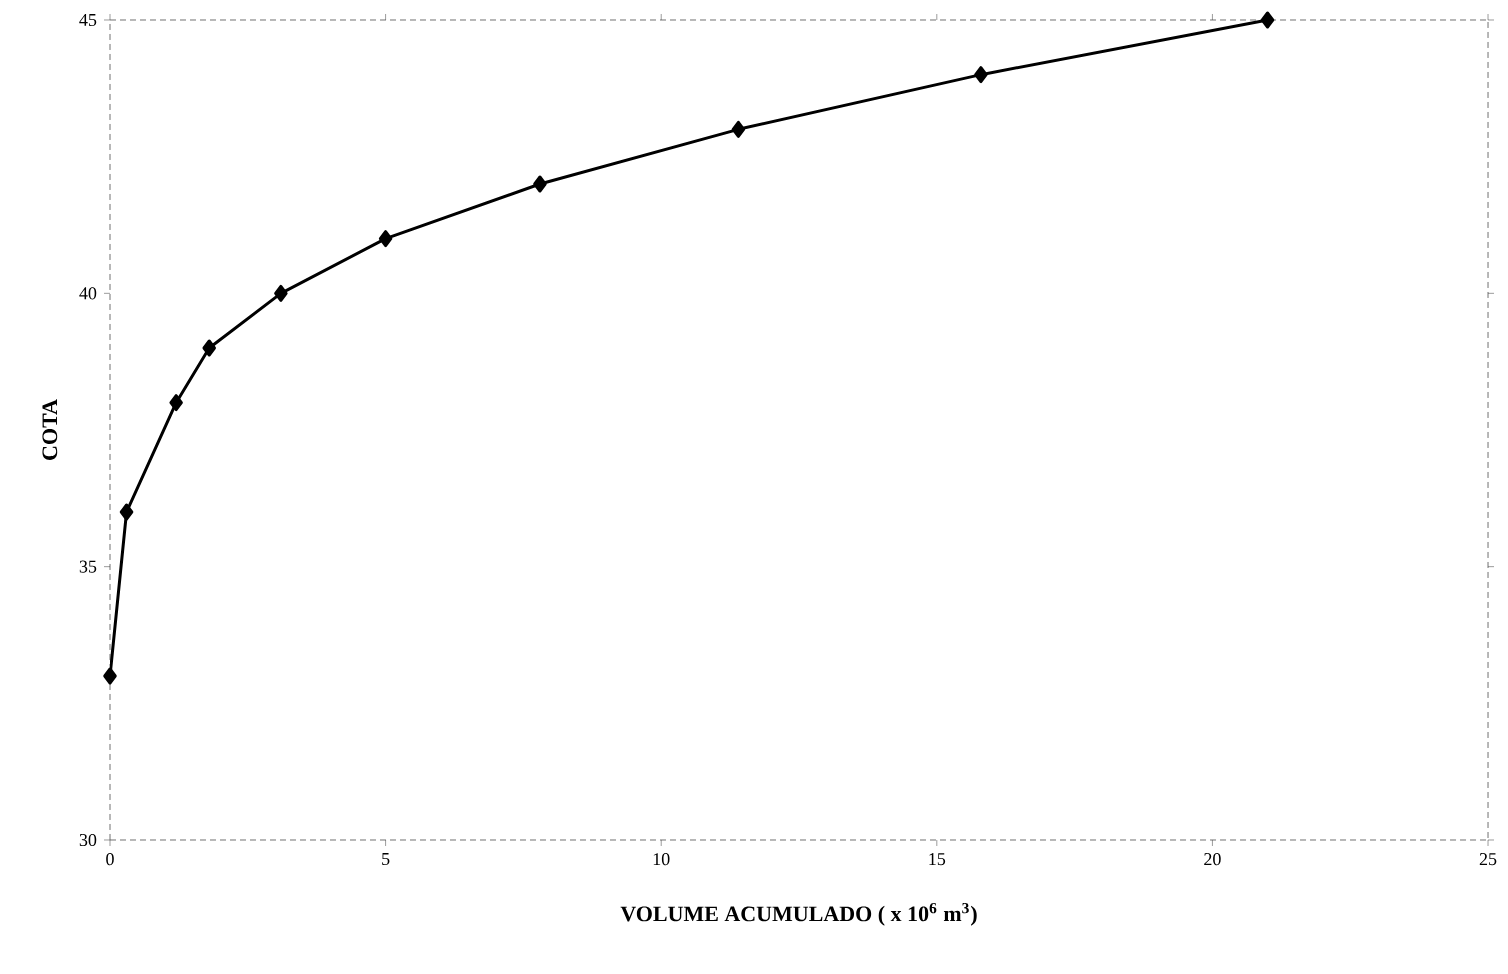  I want to click on y-tick-label: 35, so click(88, 566).